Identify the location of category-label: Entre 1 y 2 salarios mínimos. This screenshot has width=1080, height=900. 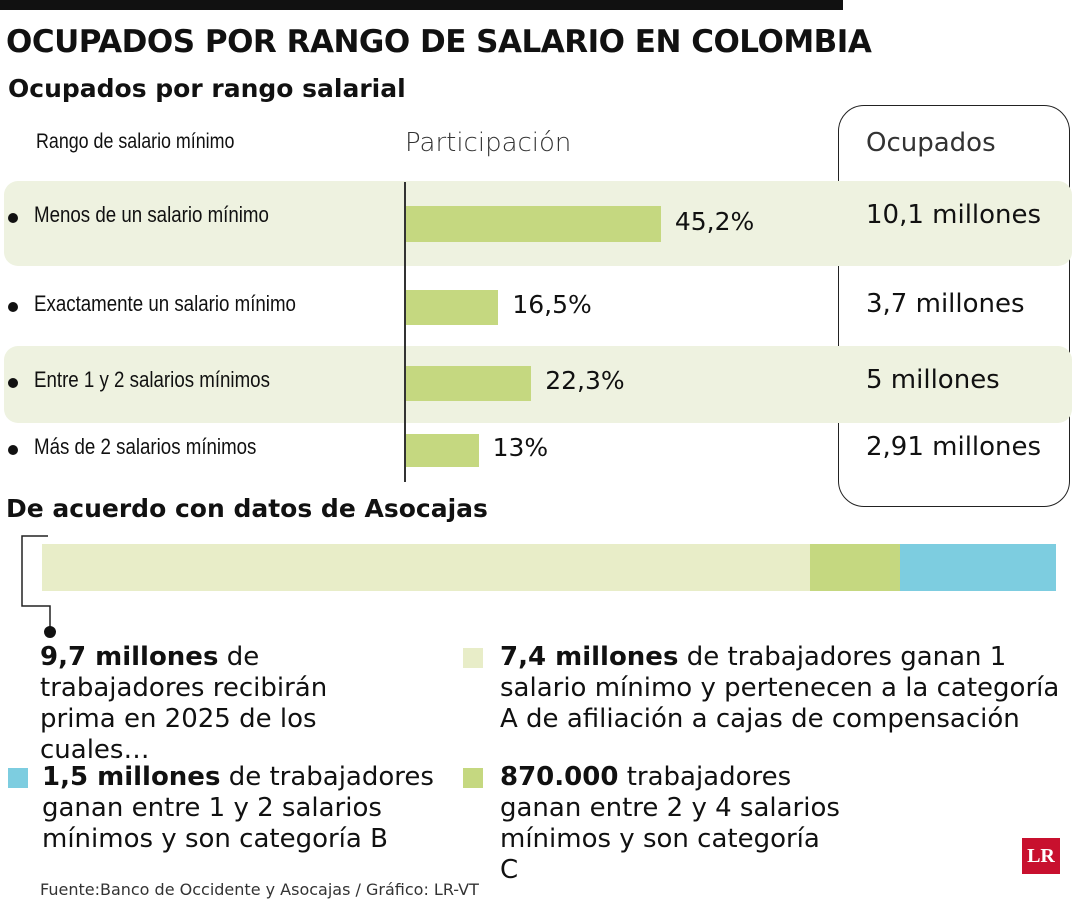
(152, 379).